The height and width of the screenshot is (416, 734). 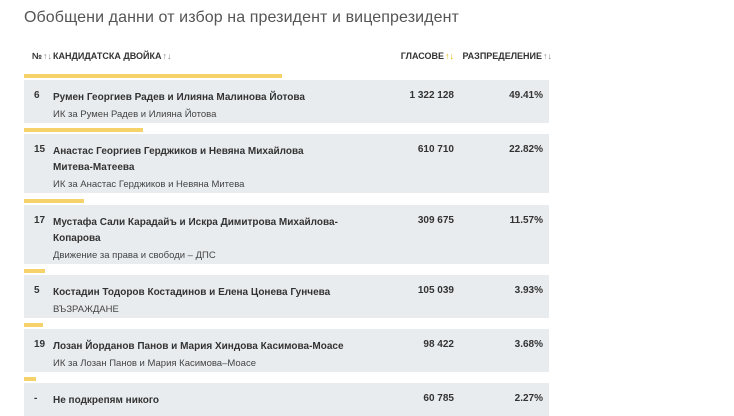 What do you see at coordinates (40, 149) in the screenshot?
I see `cell-number: 15` at bounding box center [40, 149].